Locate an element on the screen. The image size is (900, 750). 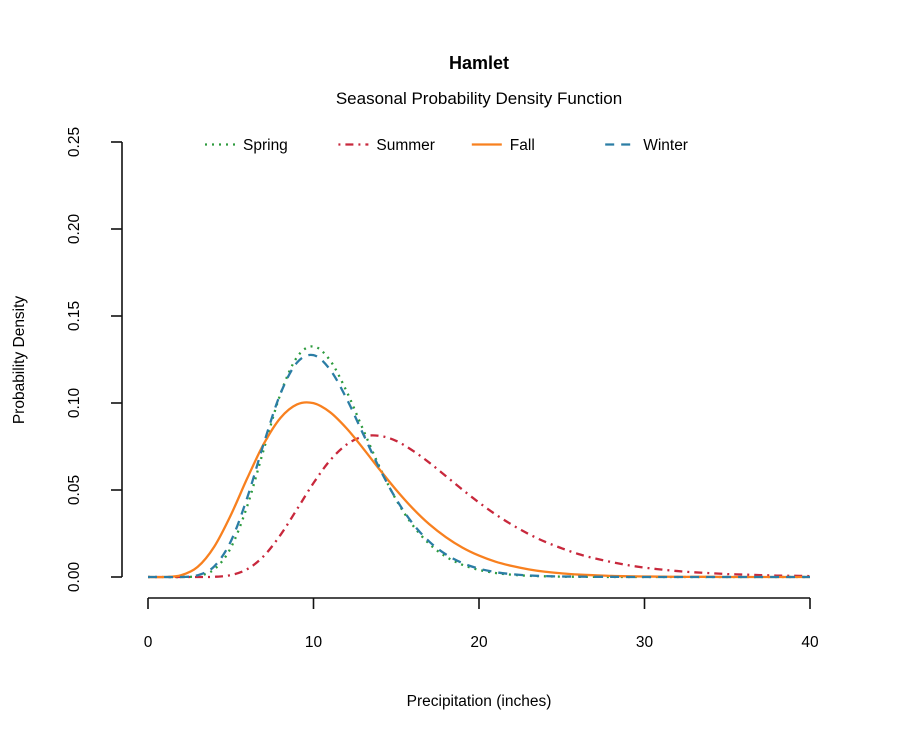
chart-subtitle: Seasonal Probability Density Function is located at coordinates (479, 98).